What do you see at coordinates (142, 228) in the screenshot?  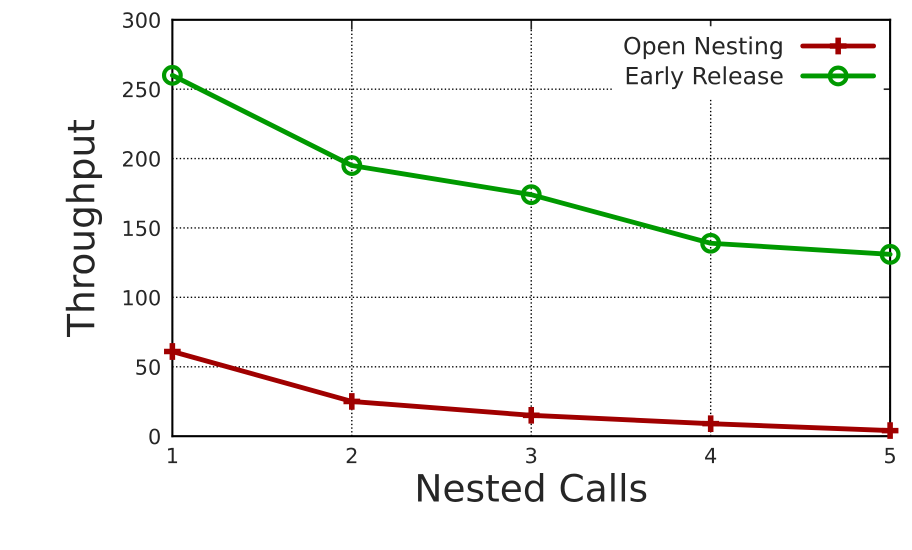 I see `y-tick-label: 150` at bounding box center [142, 228].